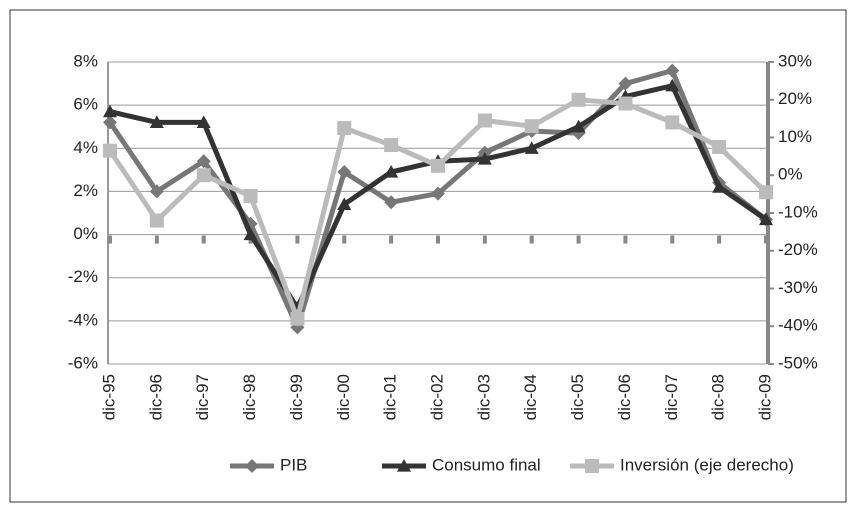 Image resolution: width=857 pixels, height=506 pixels. What do you see at coordinates (795, 136) in the screenshot?
I see `y2-tick-label: 10%` at bounding box center [795, 136].